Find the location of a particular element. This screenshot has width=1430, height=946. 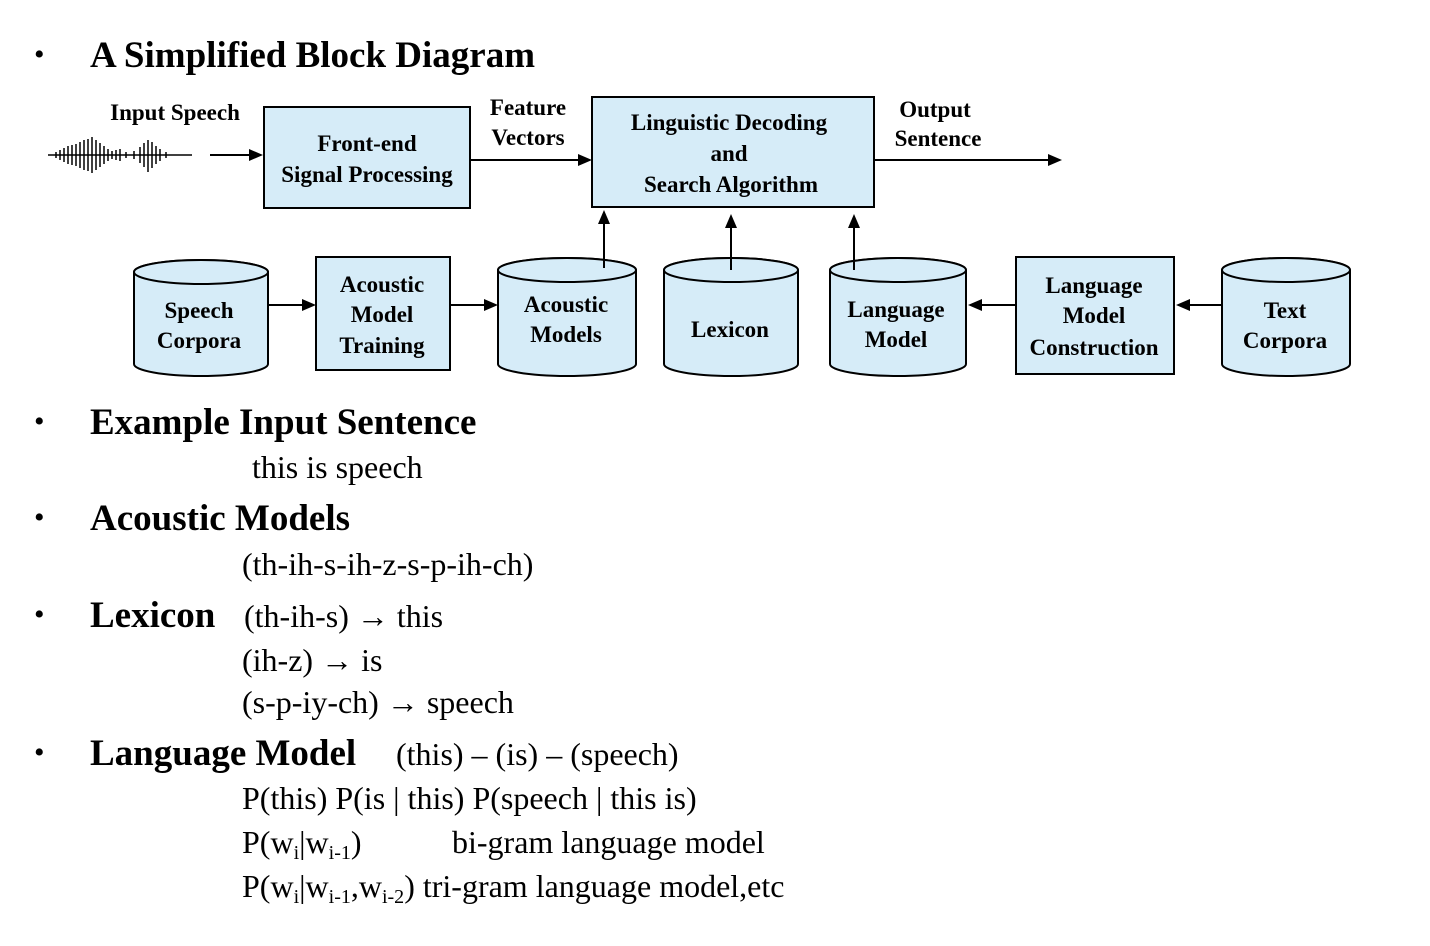

acoustic-model-training-box is located at coordinates (383, 313).